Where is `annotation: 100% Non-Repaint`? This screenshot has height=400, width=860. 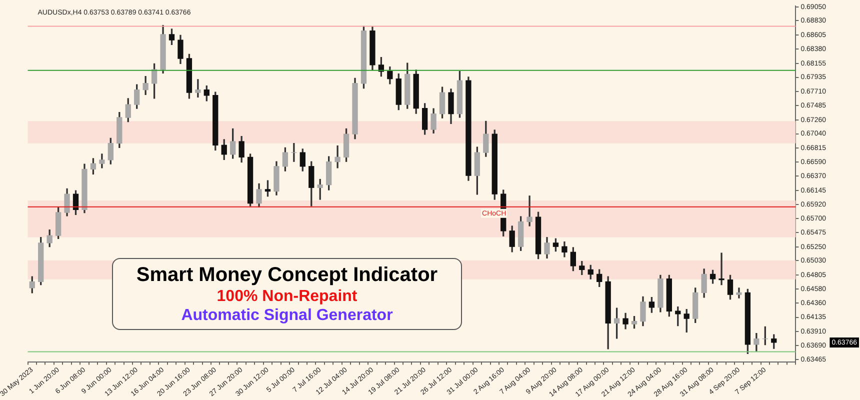
annotation: 100% Non-Repaint is located at coordinates (287, 296).